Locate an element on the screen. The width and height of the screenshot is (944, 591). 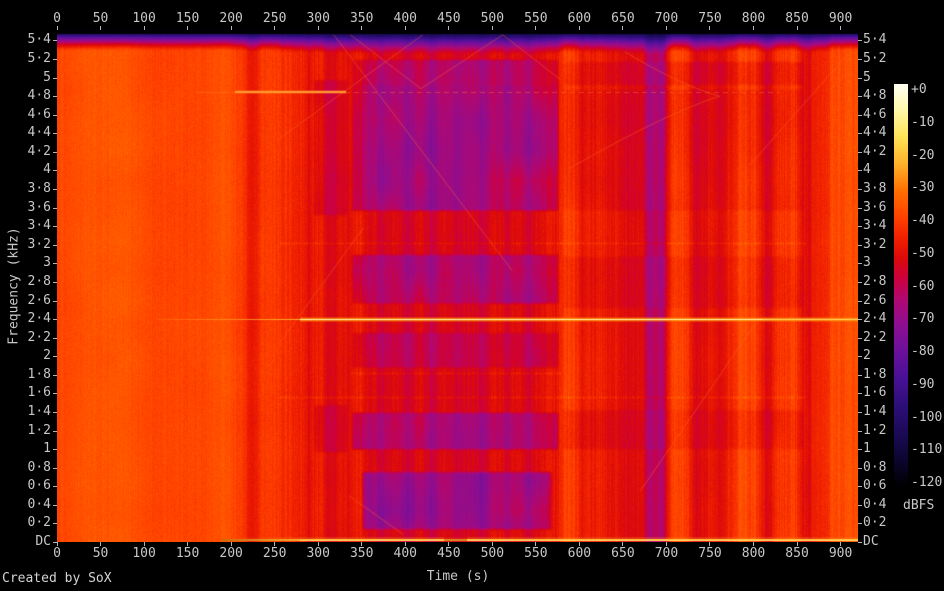
y-tick-label: 0·6 is located at coordinates (875, 486).